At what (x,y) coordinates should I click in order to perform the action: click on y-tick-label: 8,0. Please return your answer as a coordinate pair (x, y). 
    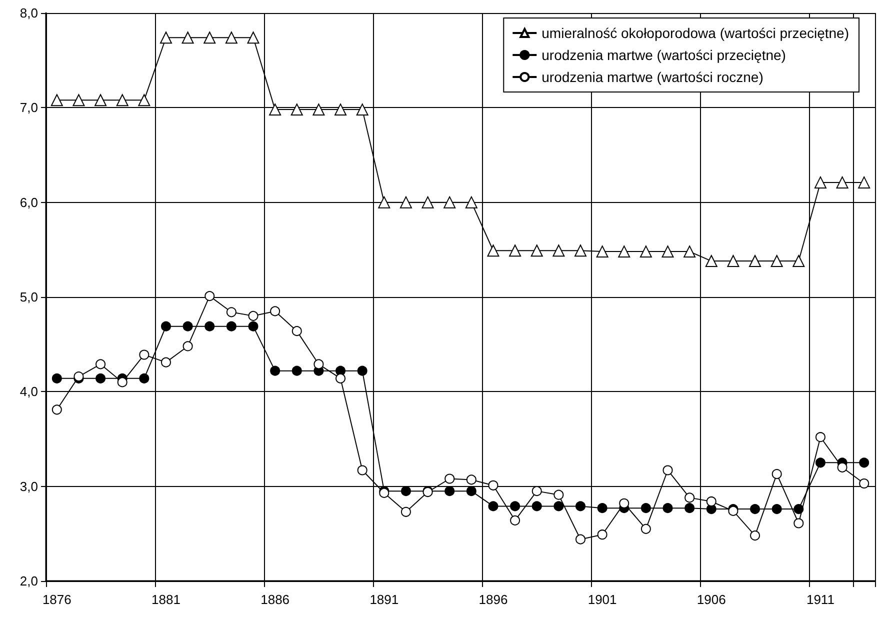
    Looking at the image, I should click on (29, 13).